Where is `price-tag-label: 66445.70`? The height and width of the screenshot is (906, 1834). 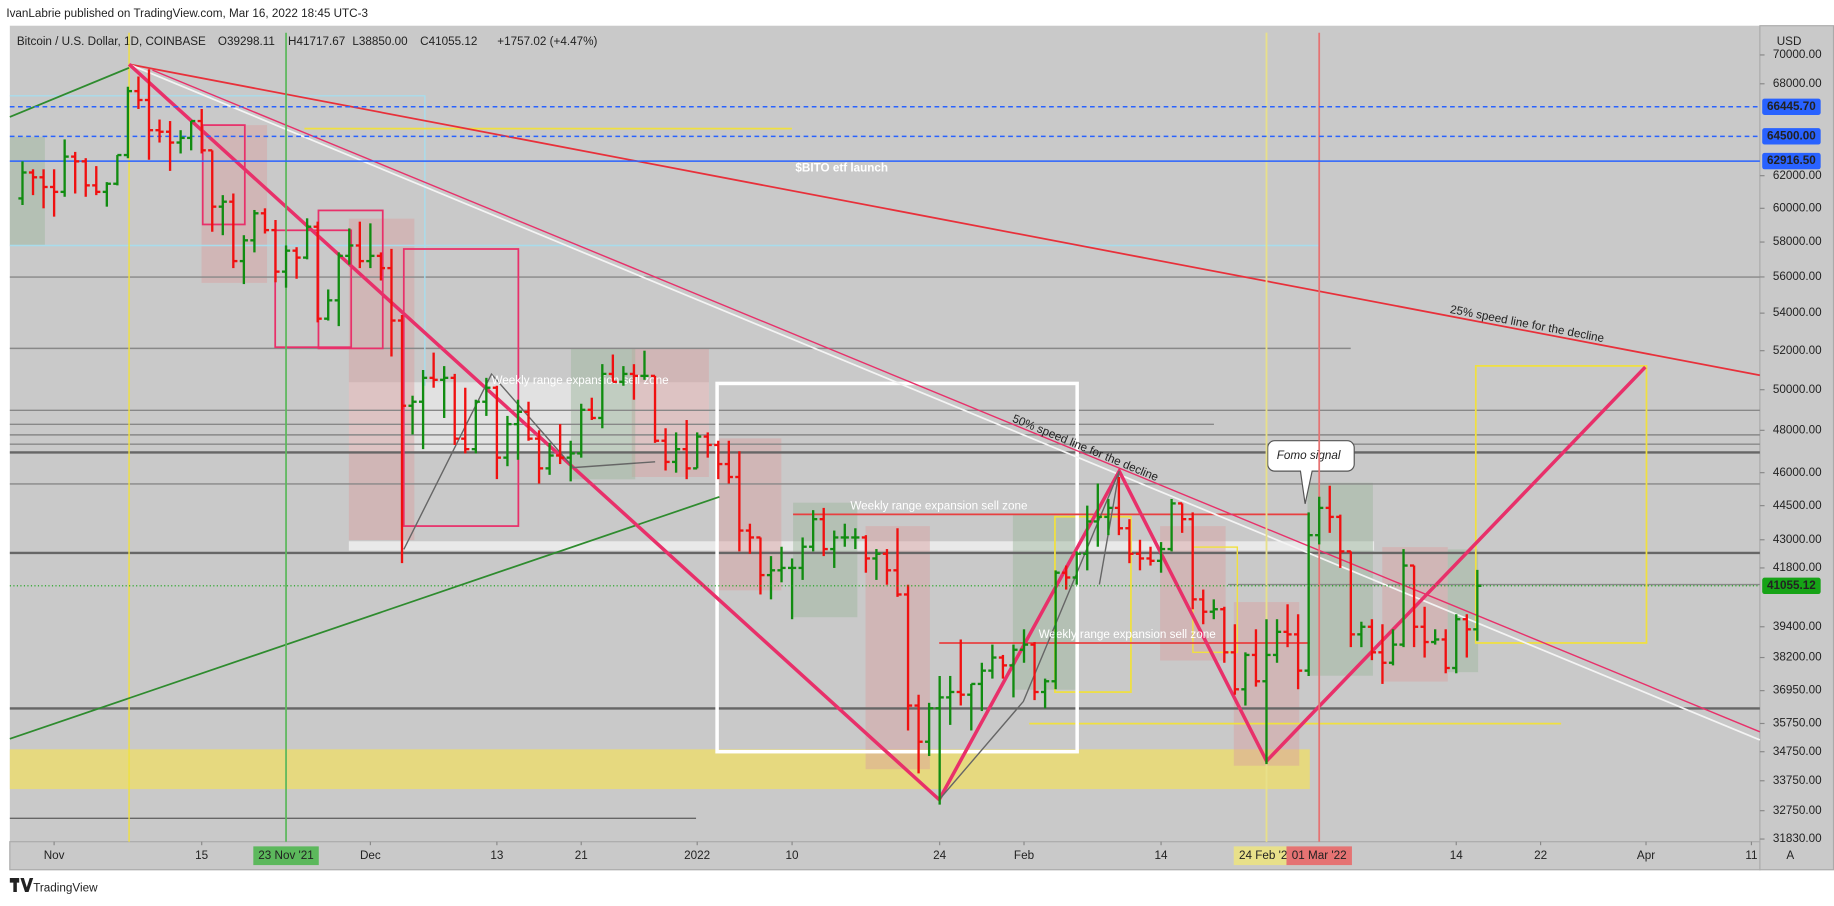 price-tag-label: 66445.70 is located at coordinates (1791, 106).